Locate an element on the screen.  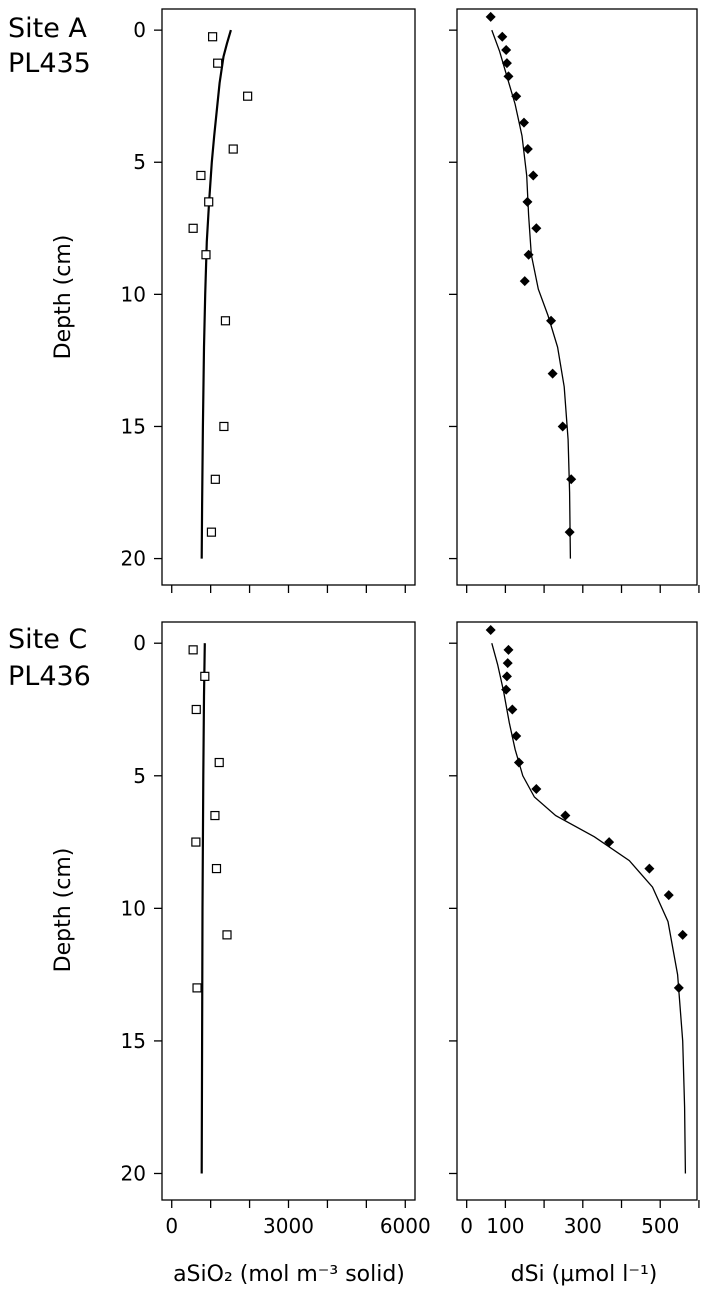
site-c-y-tick-label: 15 is located at coordinates (133, 1041).